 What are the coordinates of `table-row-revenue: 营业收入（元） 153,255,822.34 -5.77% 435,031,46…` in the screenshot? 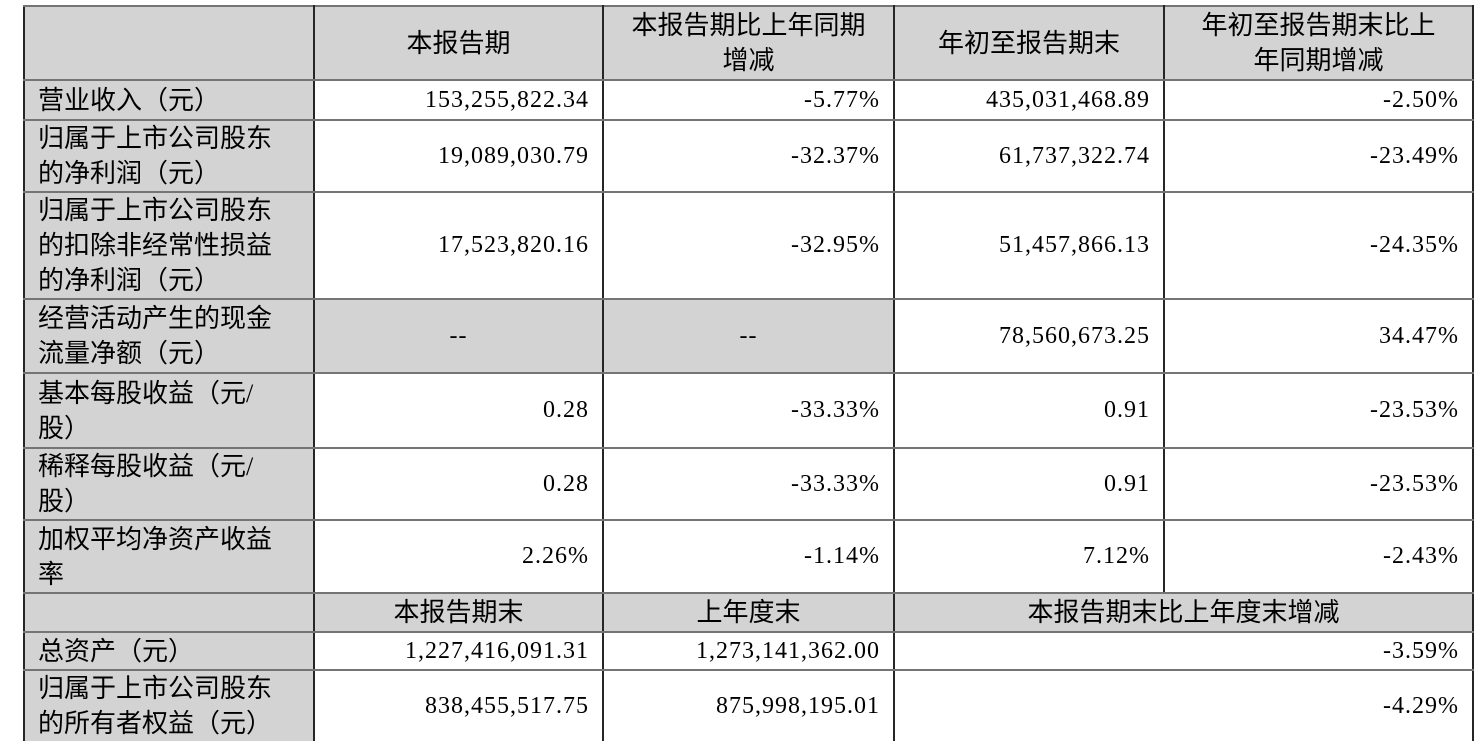 It's located at (748, 100).